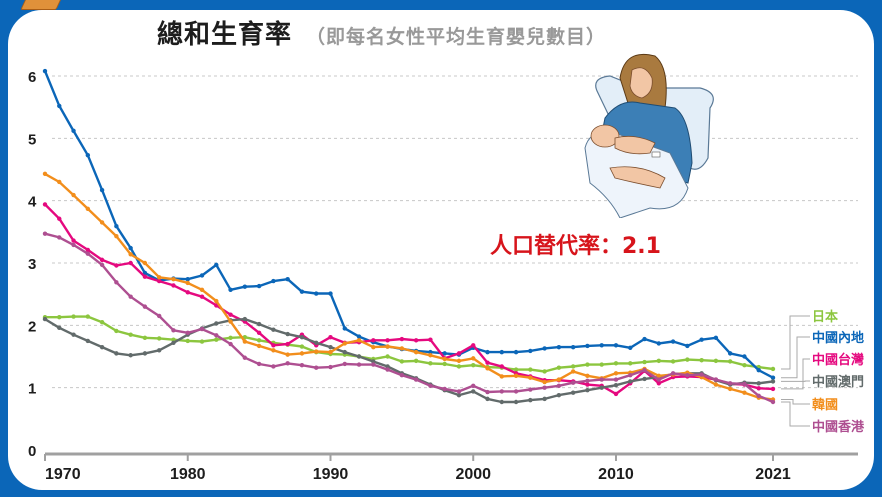  I want to click on x-tick-label: 2021, so click(773, 474).